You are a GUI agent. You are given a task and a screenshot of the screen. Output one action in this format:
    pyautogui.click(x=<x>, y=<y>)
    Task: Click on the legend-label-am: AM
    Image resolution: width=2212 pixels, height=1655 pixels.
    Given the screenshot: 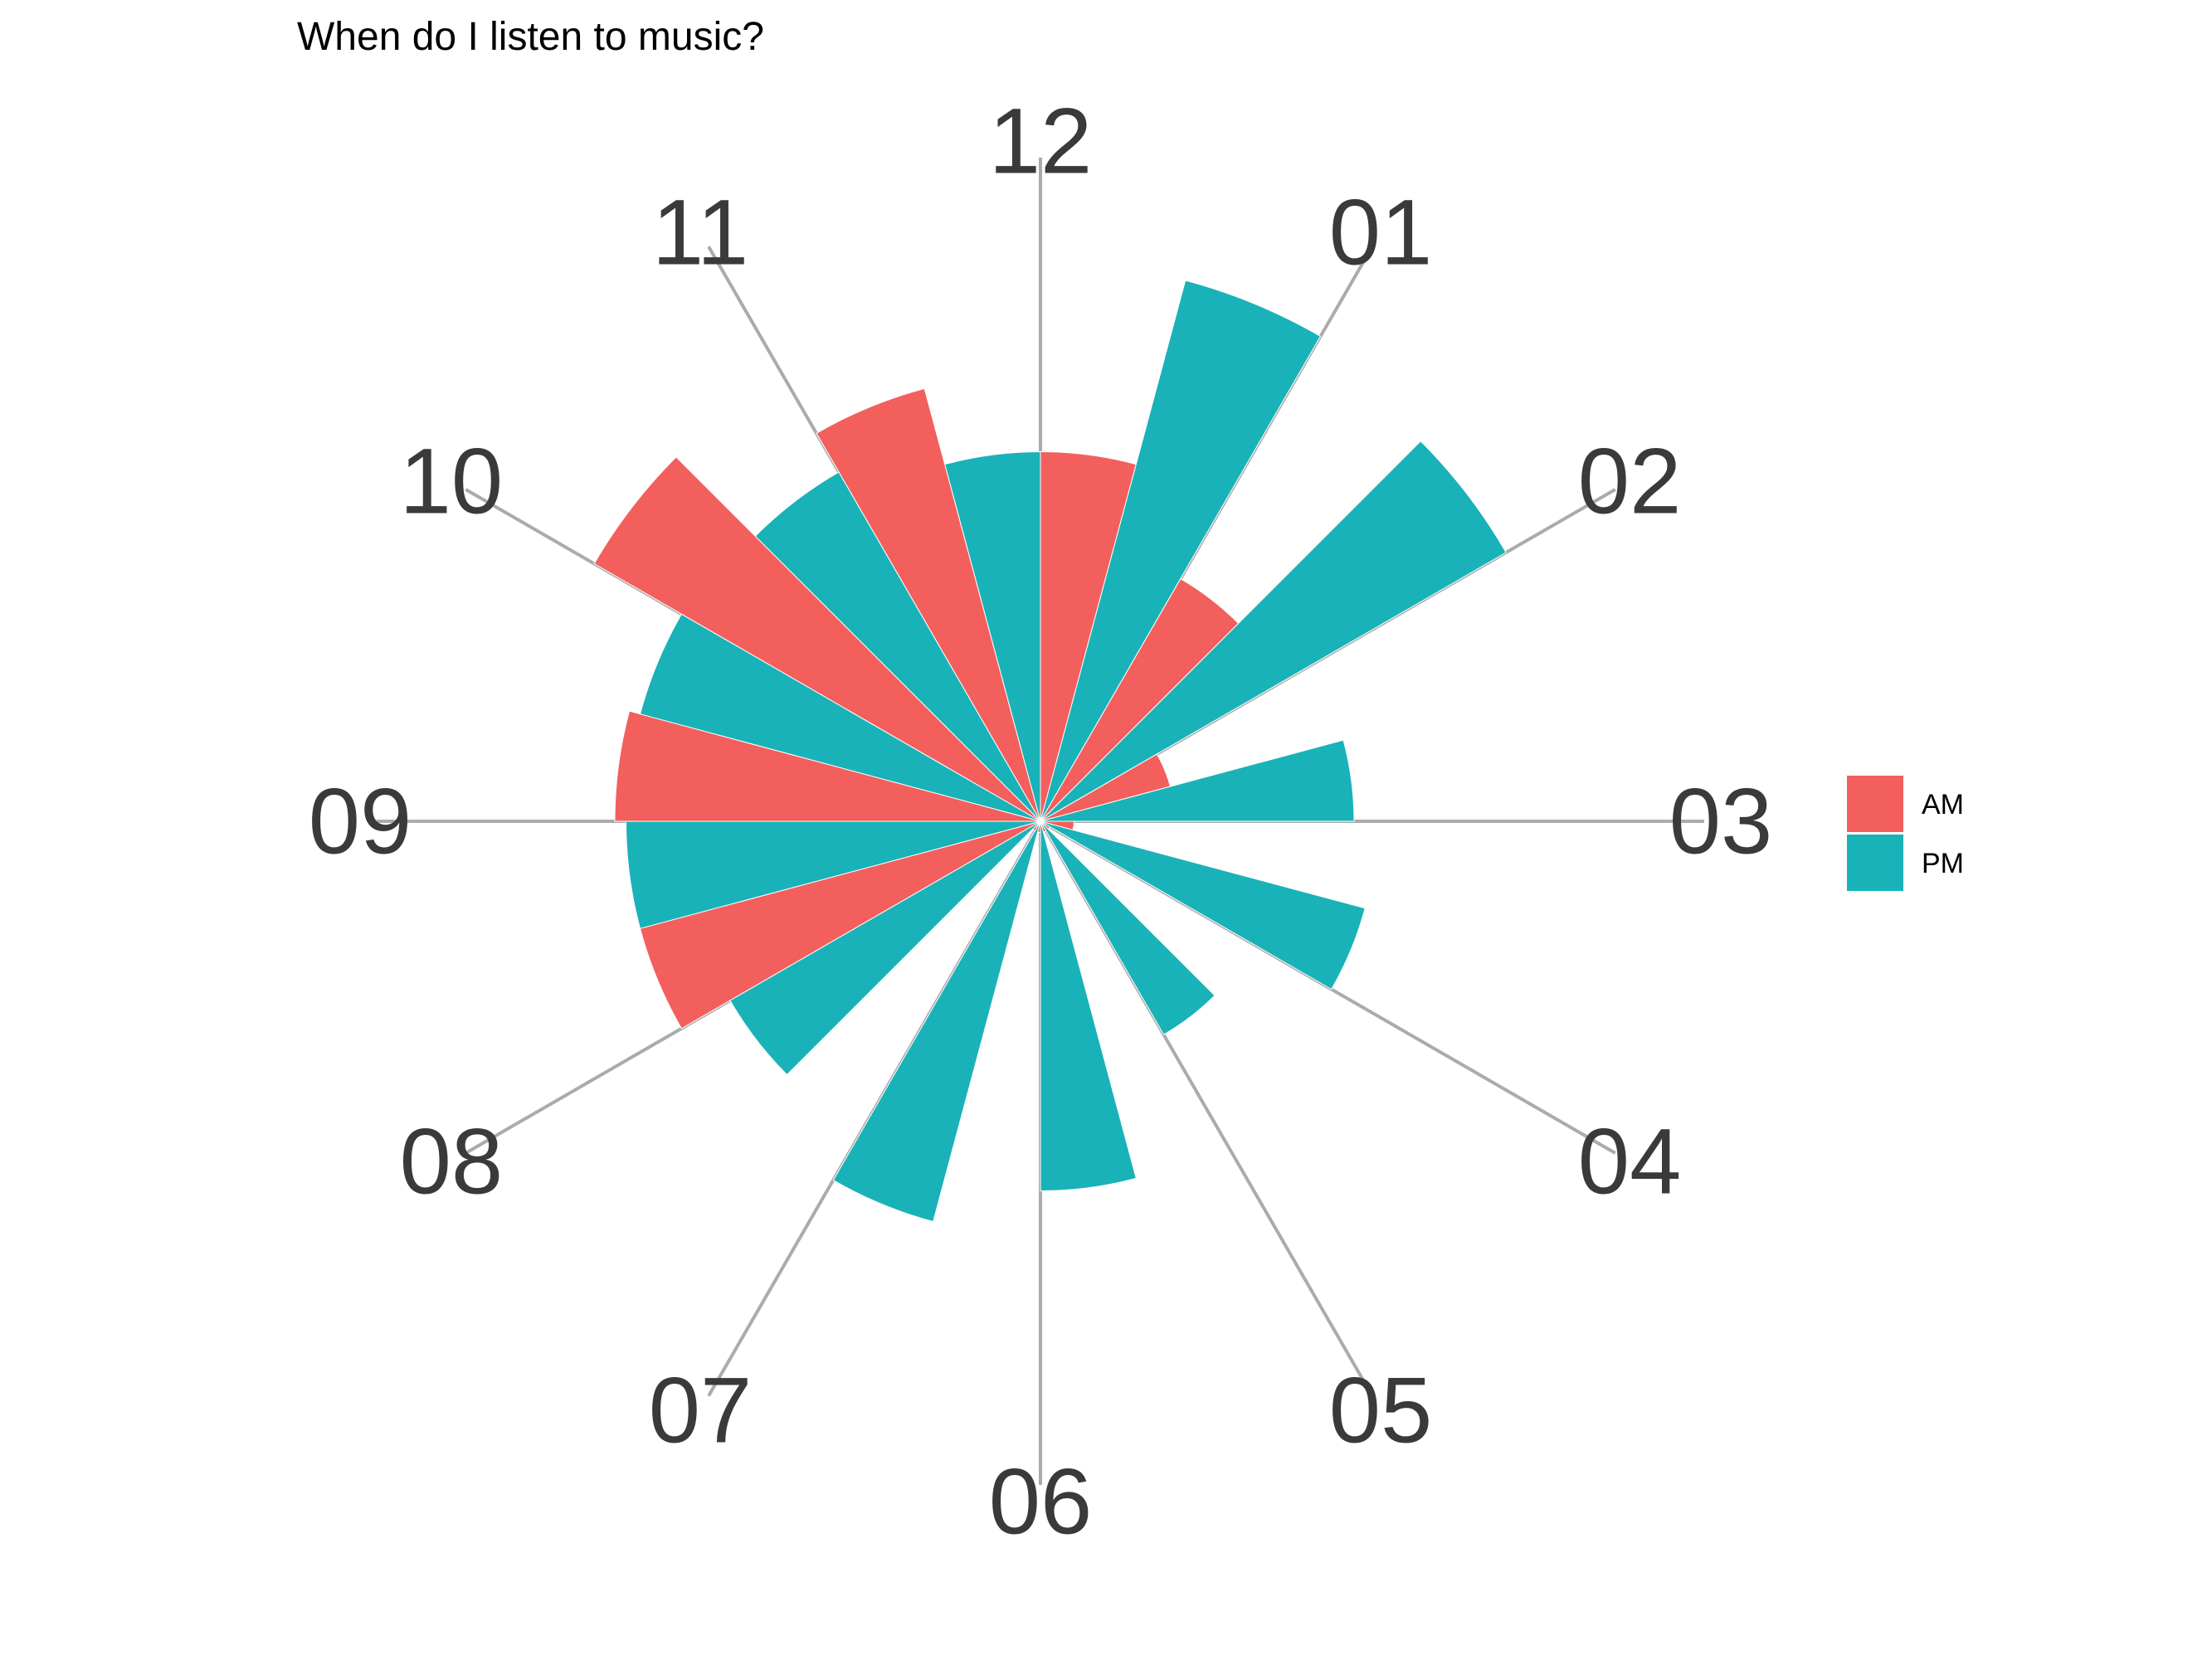 What is the action you would take?
    pyautogui.click(x=1943, y=805)
    